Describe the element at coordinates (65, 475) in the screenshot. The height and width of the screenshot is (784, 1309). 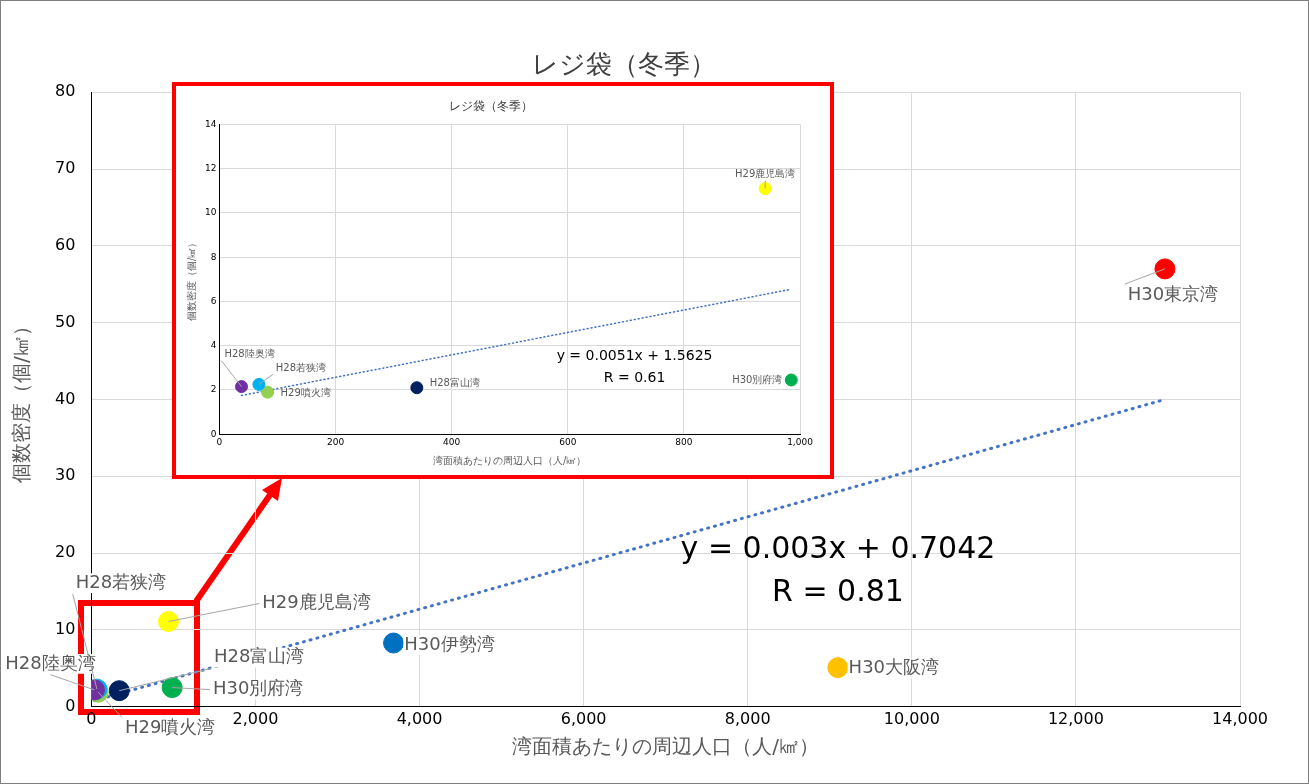
I see `y-tick-label: 30` at that location.